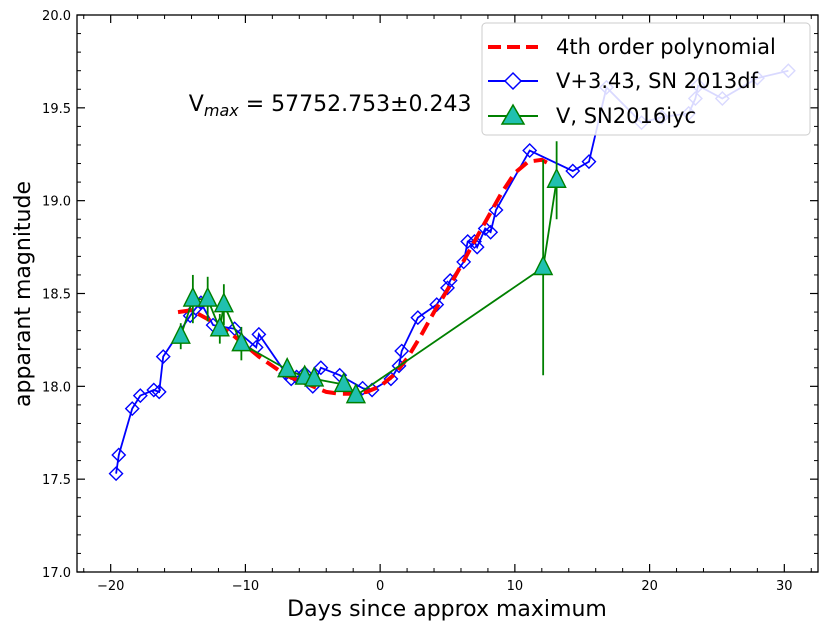 The image size is (830, 632). Describe the element at coordinates (56, 16) in the screenshot. I see `y-tick-label: 20.0` at that location.